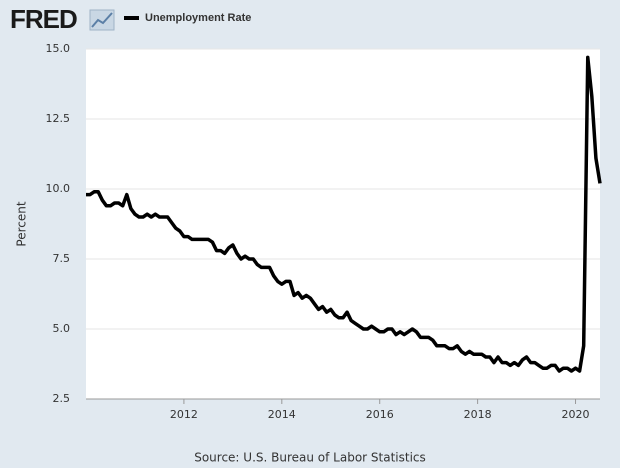  What do you see at coordinates (58, 48) in the screenshot?
I see `y-tick-label: 15.0` at bounding box center [58, 48].